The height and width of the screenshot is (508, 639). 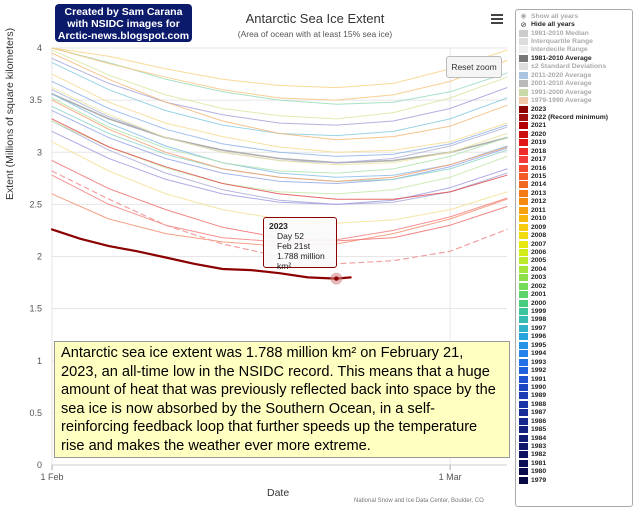 What do you see at coordinates (497, 20) in the screenshot?
I see `hamburger-menu-icon` at bounding box center [497, 20].